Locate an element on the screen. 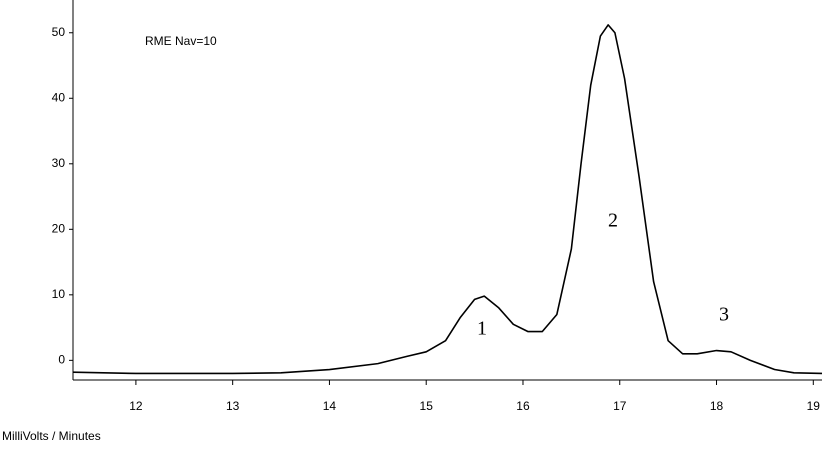 This screenshot has height=449, width=829. y-tick-label: 40 is located at coordinates (59, 97).